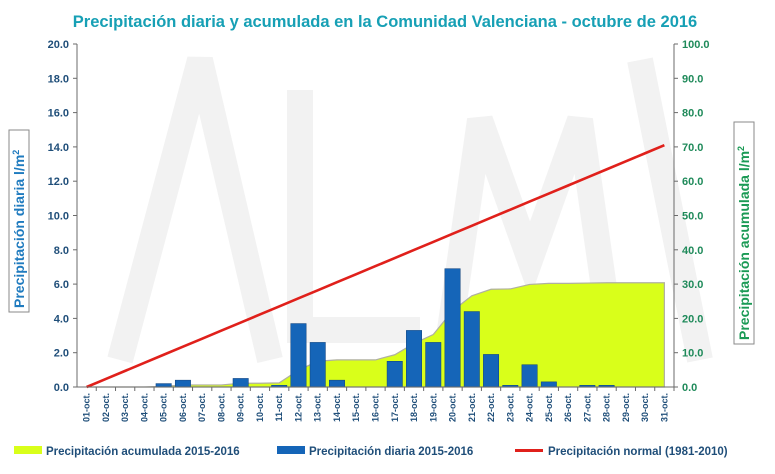 This screenshot has width=775, height=474. What do you see at coordinates (144, 407) in the screenshot?
I see `x-tick-label: 04-oct.` at bounding box center [144, 407].